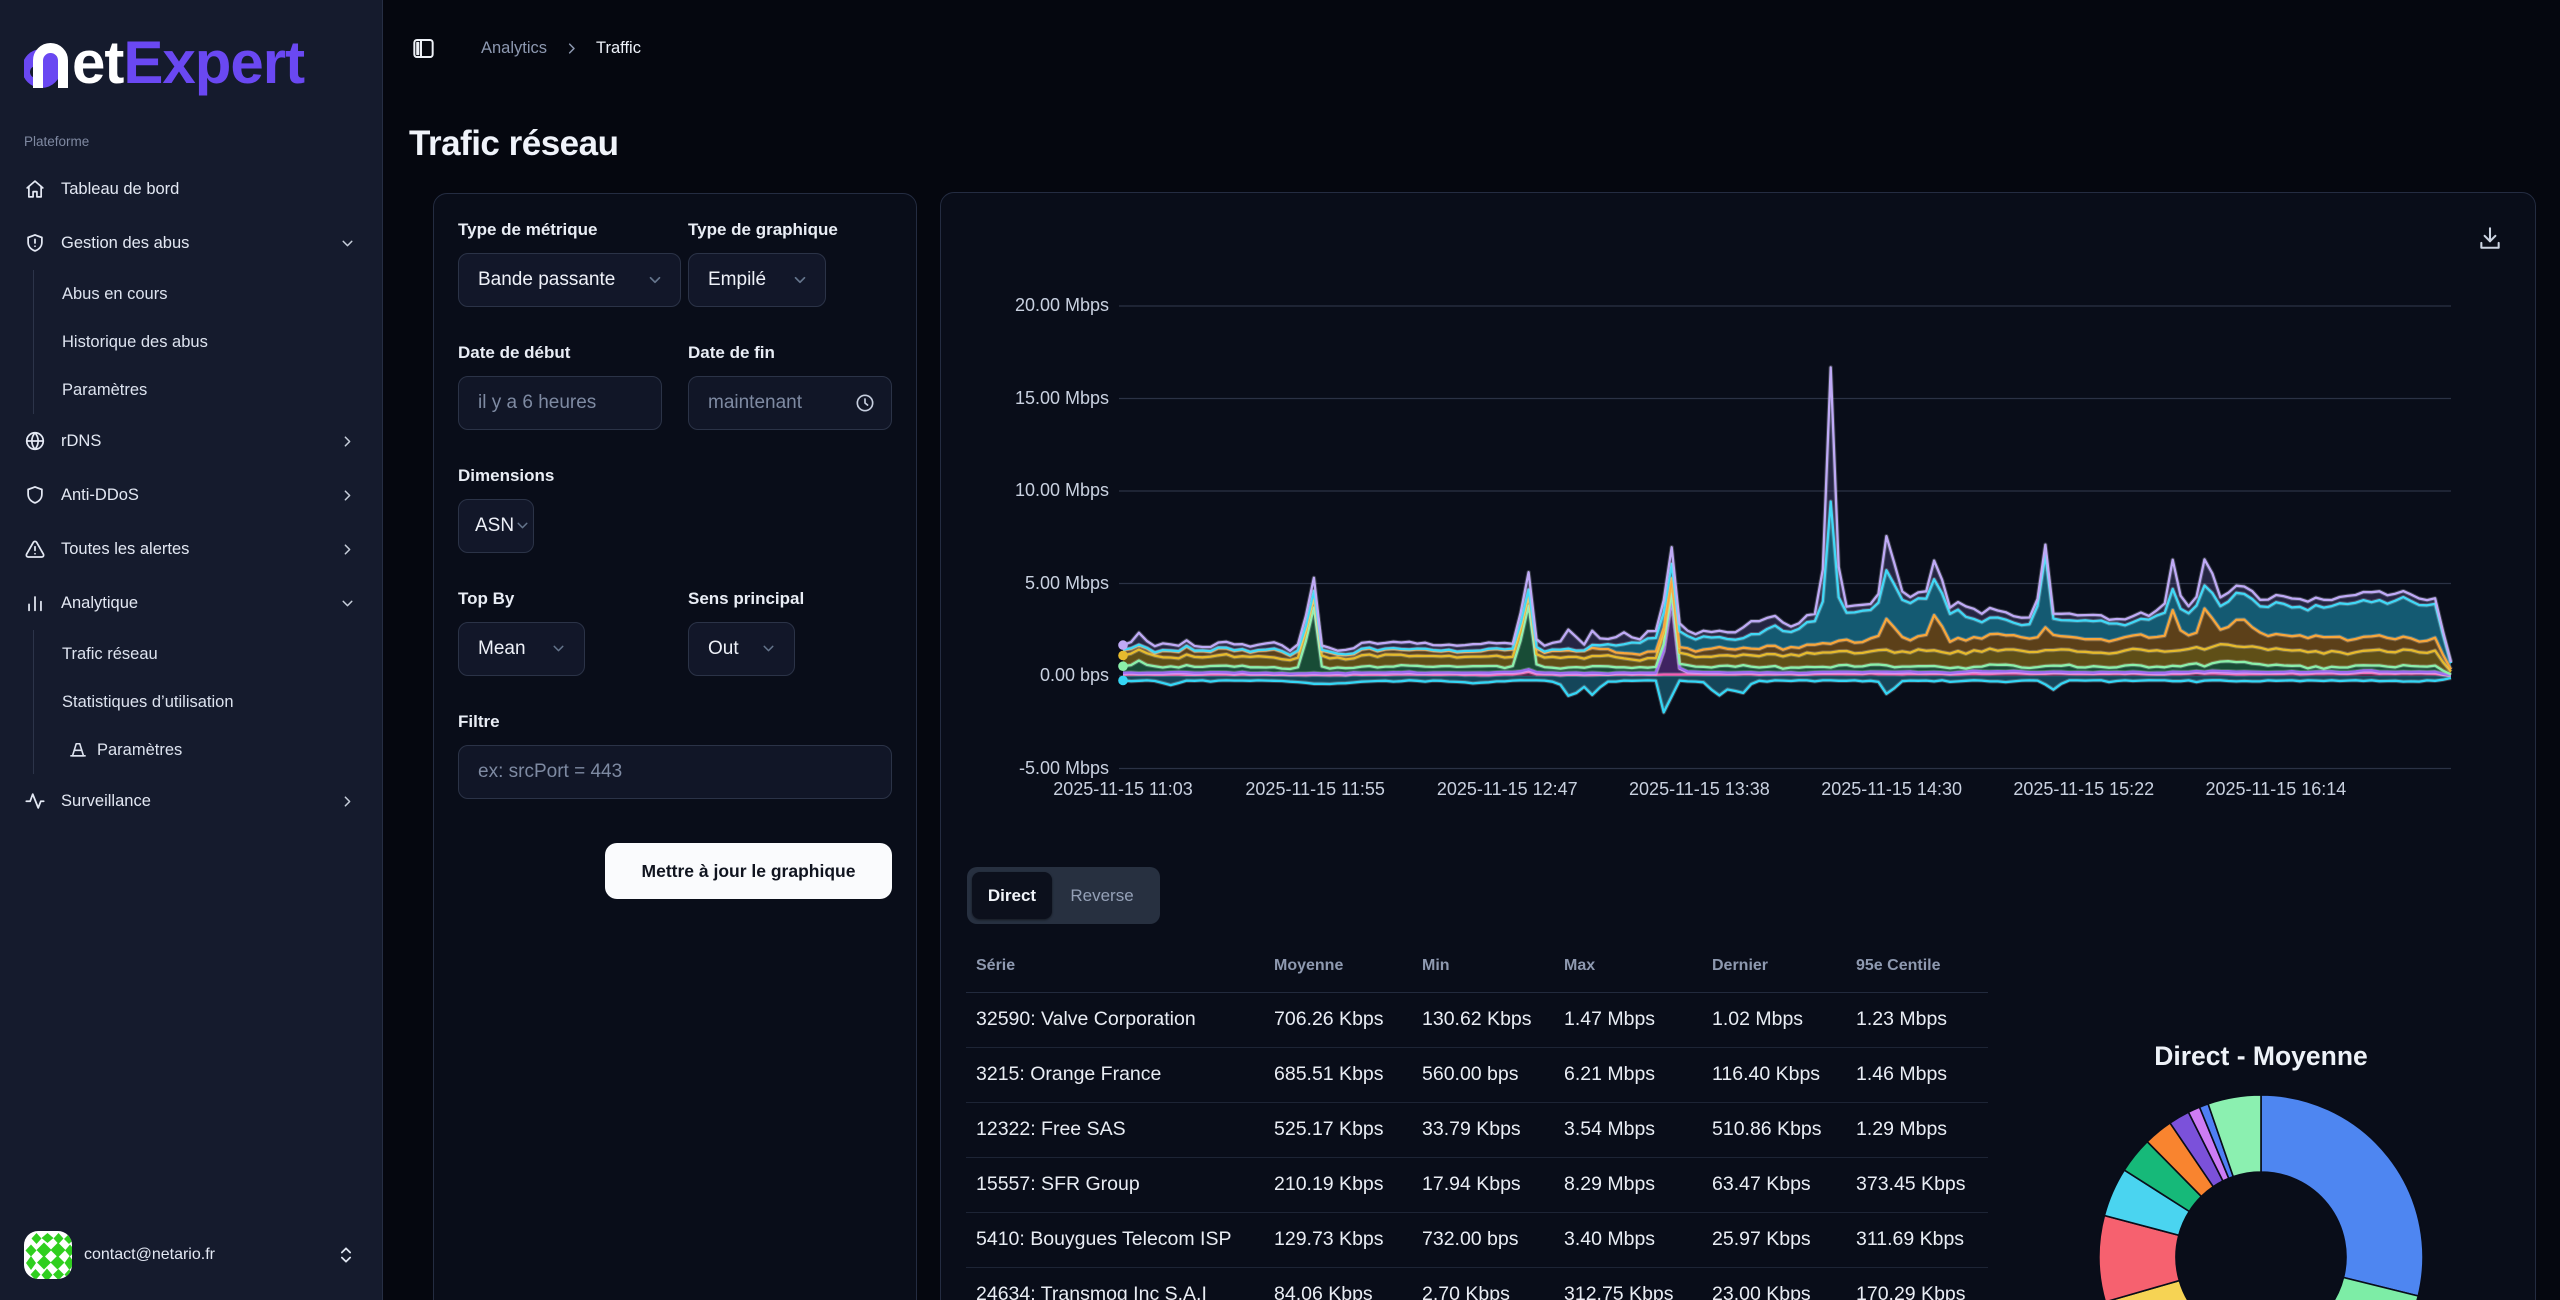 The width and height of the screenshot is (2560, 1300). What do you see at coordinates (1917, 1240) in the screenshot?
I see `cell-95e-centile: 311.69 Kbps` at bounding box center [1917, 1240].